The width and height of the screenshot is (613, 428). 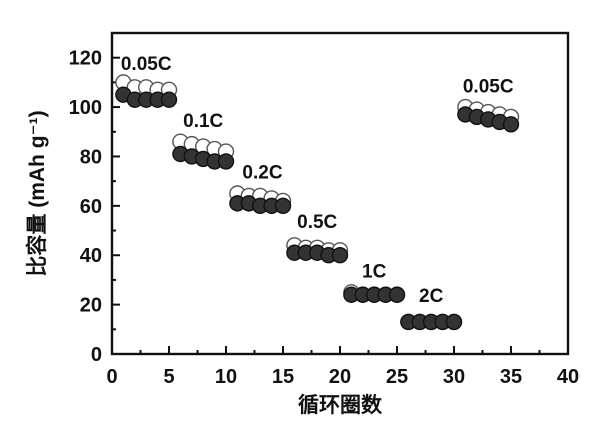 I want to click on x-tick-label: 15, so click(x=283, y=377).